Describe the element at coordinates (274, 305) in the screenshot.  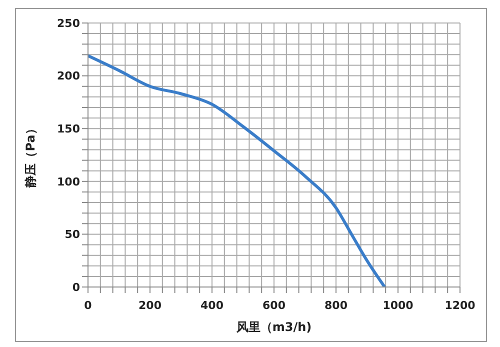
I see `x-tick-label: 600` at that location.